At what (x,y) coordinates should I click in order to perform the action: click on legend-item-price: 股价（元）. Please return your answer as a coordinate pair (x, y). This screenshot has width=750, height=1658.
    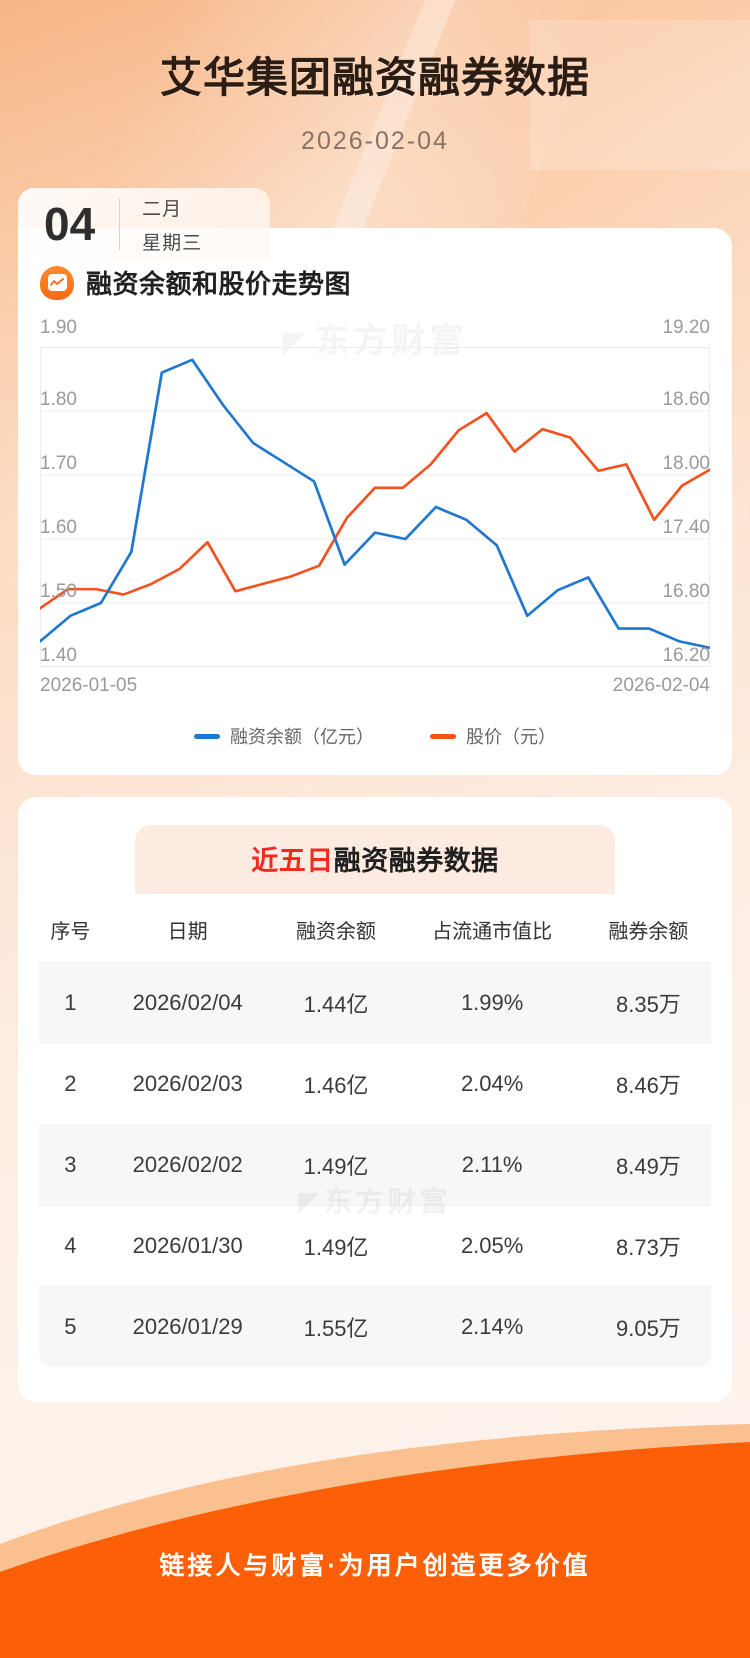
    Looking at the image, I should click on (493, 736).